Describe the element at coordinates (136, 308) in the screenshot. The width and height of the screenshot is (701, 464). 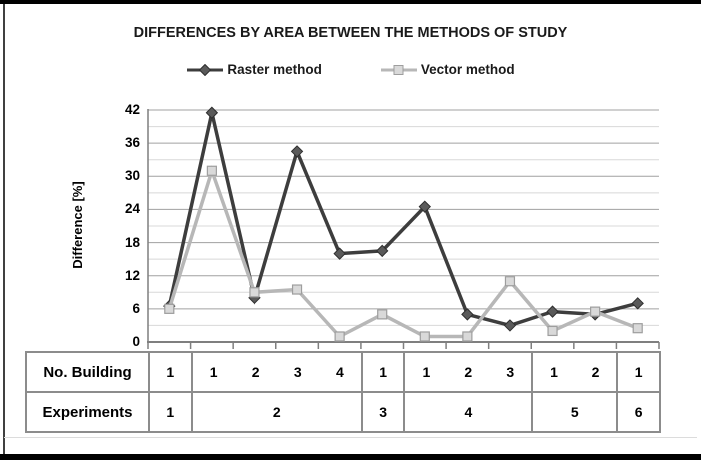
I see `y-tick-label: 6` at that location.